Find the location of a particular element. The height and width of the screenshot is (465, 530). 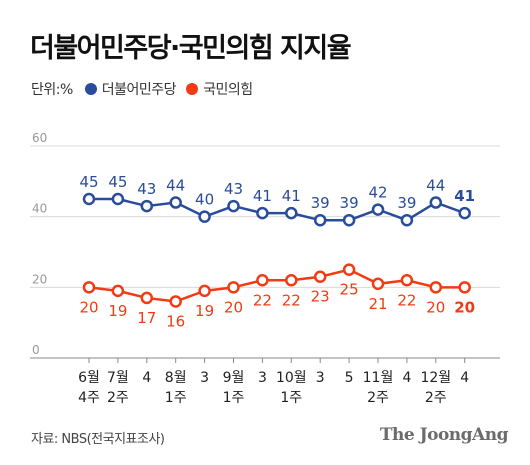

legend-item-democratic: 더불어민주당 is located at coordinates (130, 89).